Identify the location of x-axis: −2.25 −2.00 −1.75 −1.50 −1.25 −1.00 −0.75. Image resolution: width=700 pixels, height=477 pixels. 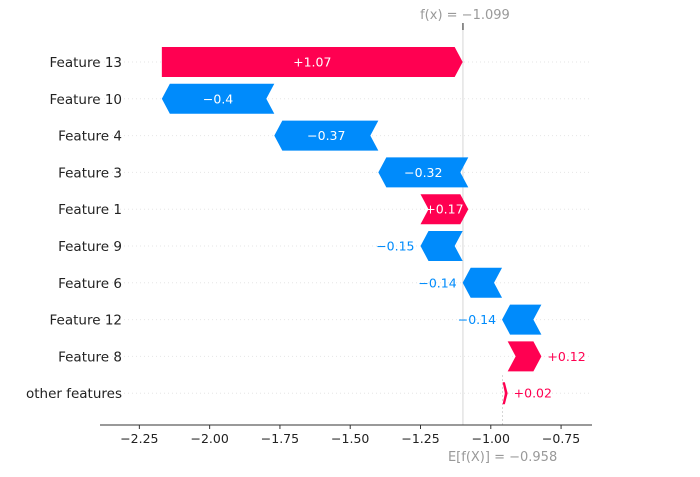
(346, 435).